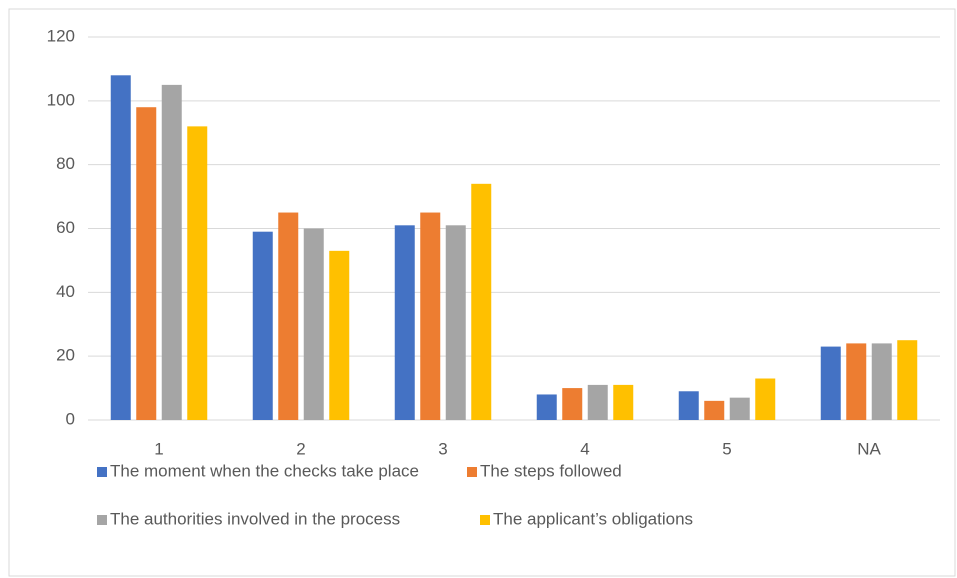 This screenshot has width=957, height=578. What do you see at coordinates (158, 448) in the screenshot?
I see `x-tick-label: 1` at bounding box center [158, 448].